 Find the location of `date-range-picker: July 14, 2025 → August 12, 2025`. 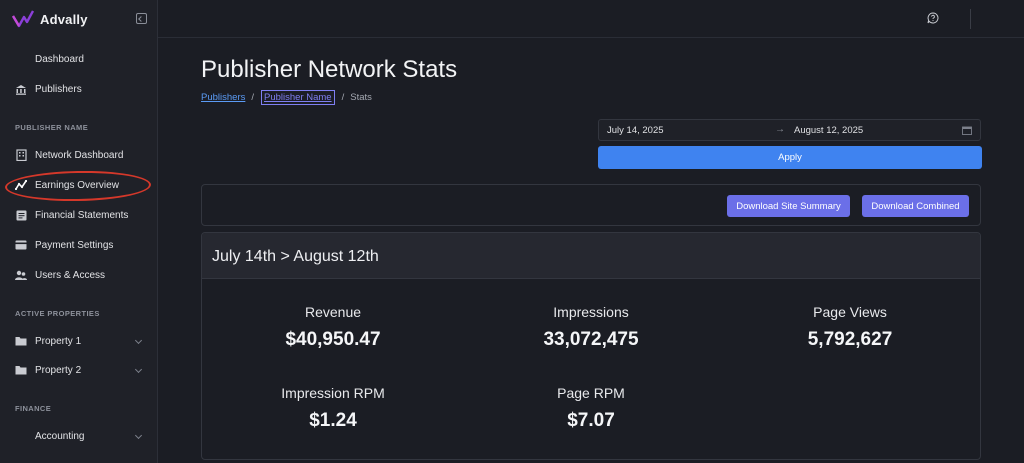

date-range-picker: July 14, 2025 → August 12, 2025 is located at coordinates (789, 130).